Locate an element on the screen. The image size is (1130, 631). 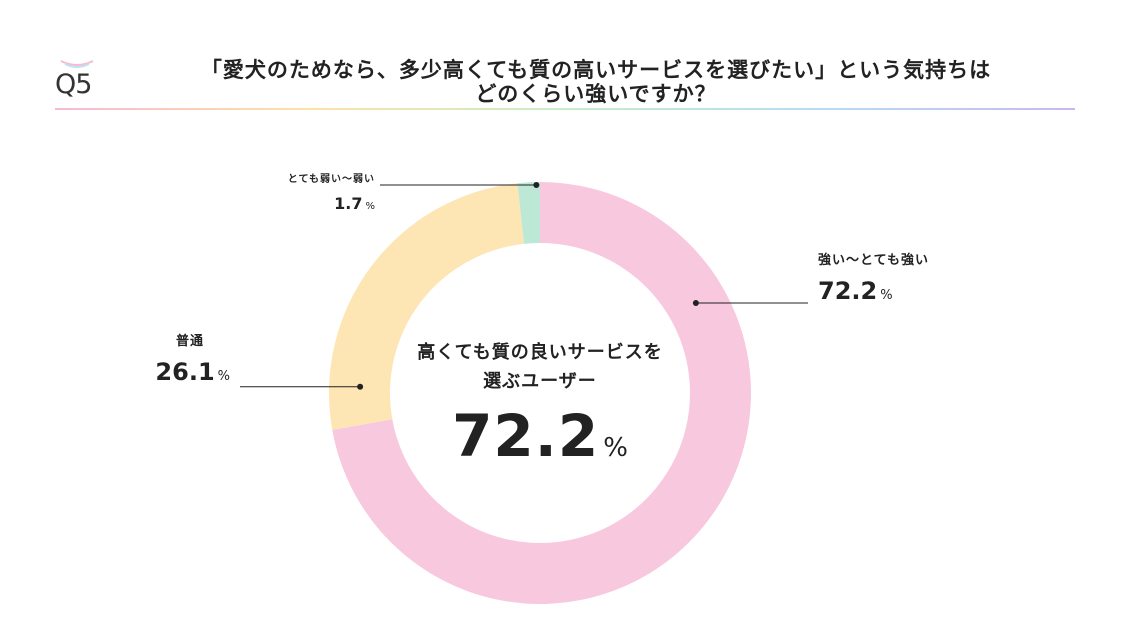
slice-unit-strong: % is located at coordinates (886, 295).